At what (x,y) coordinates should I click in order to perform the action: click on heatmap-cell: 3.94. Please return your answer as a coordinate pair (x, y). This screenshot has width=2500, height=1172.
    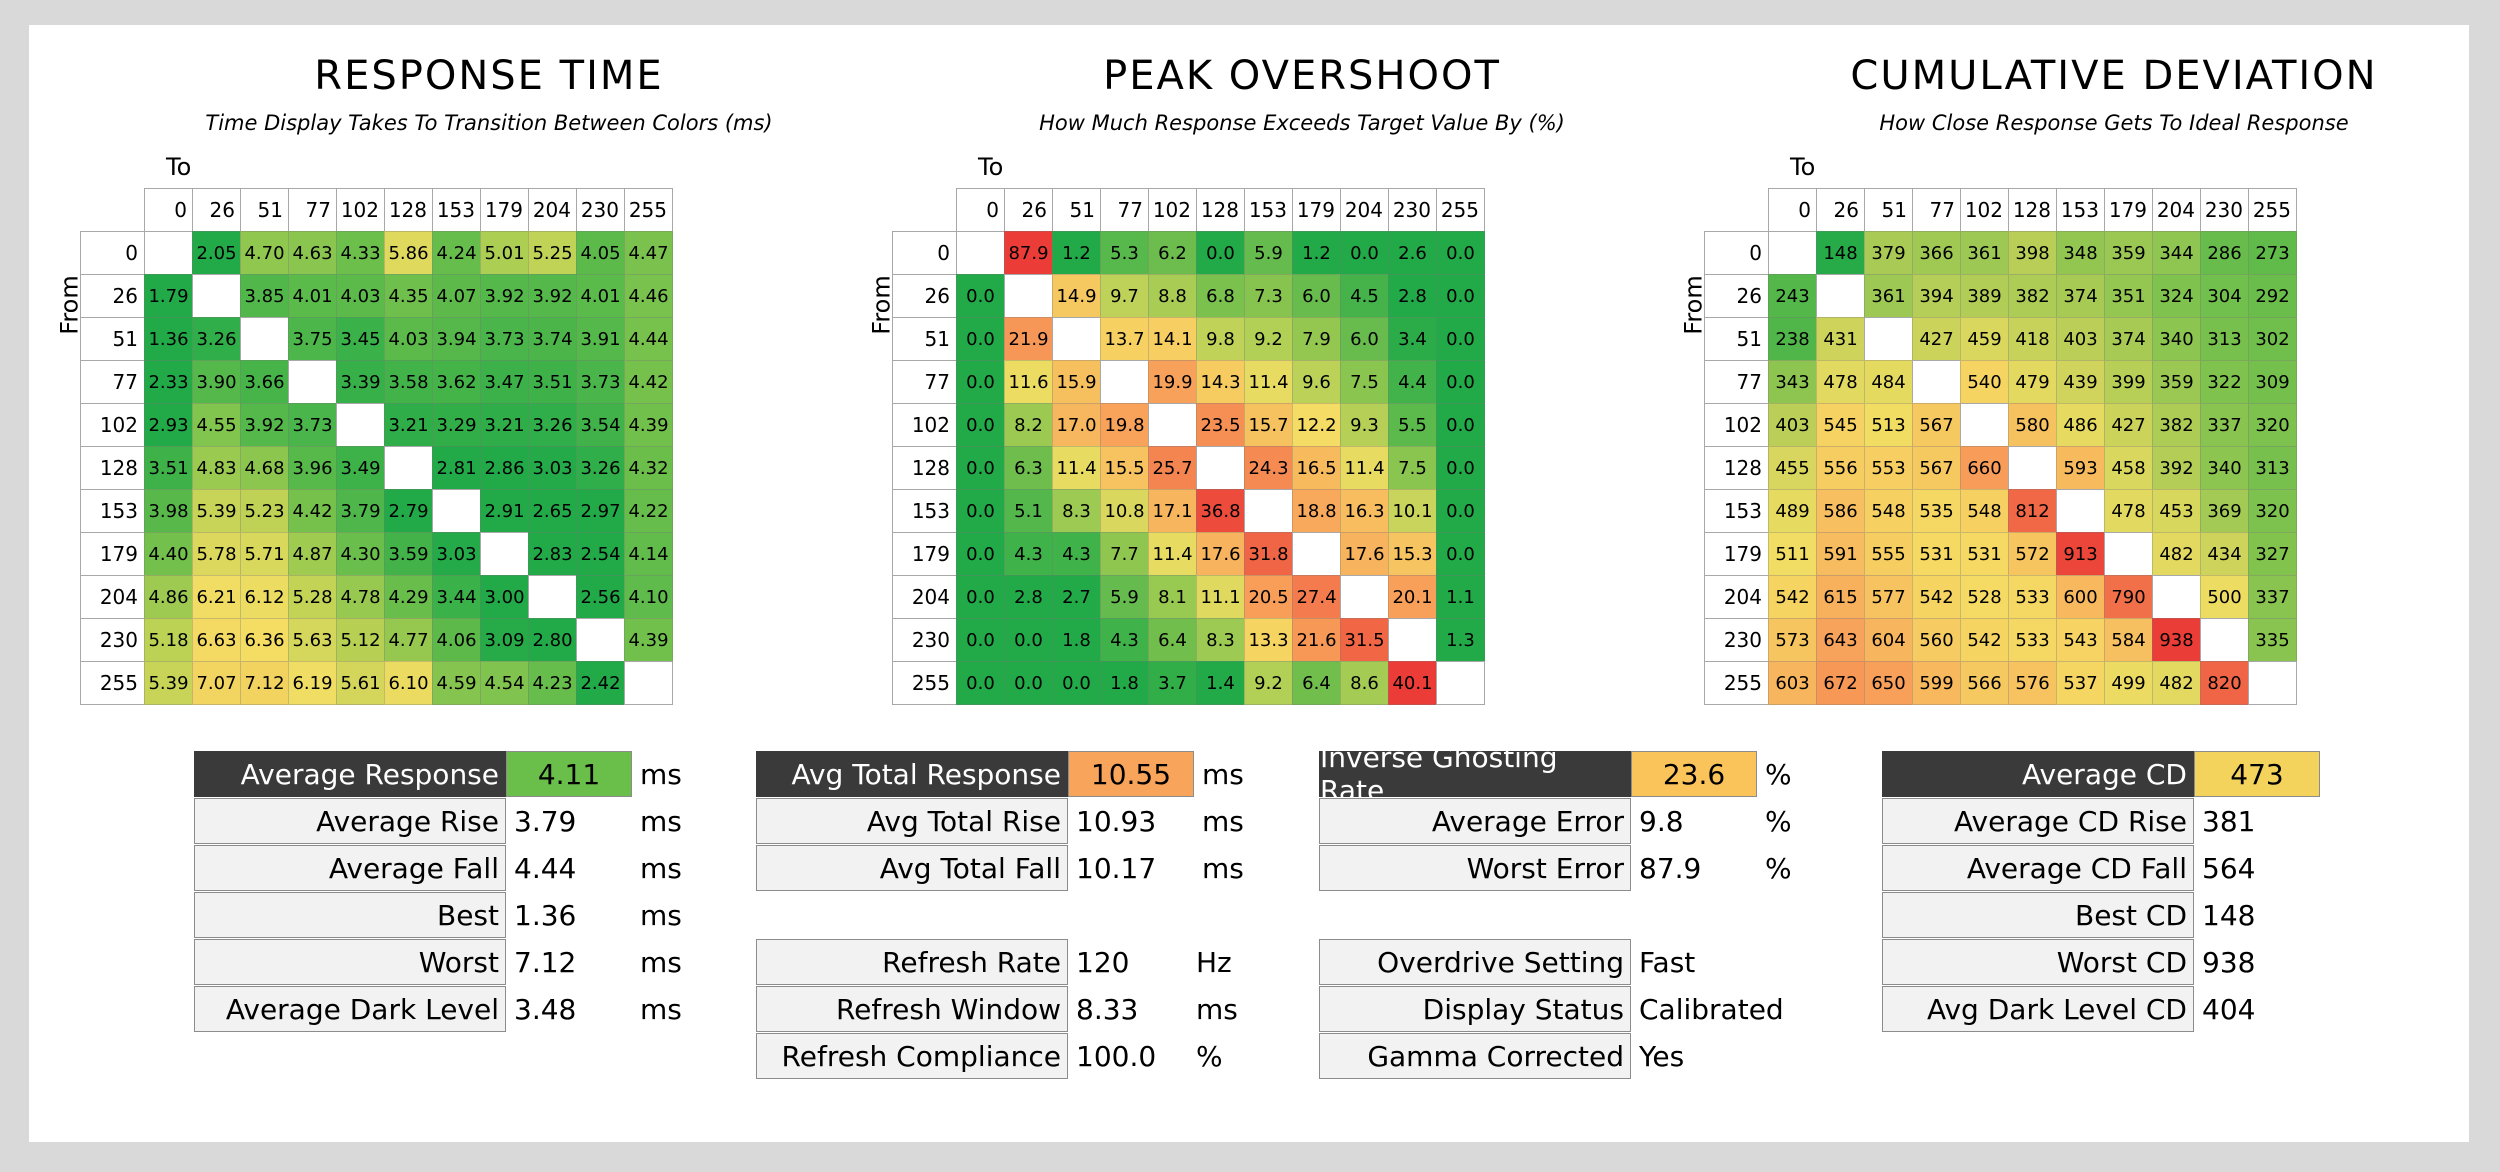
    Looking at the image, I should click on (456, 339).